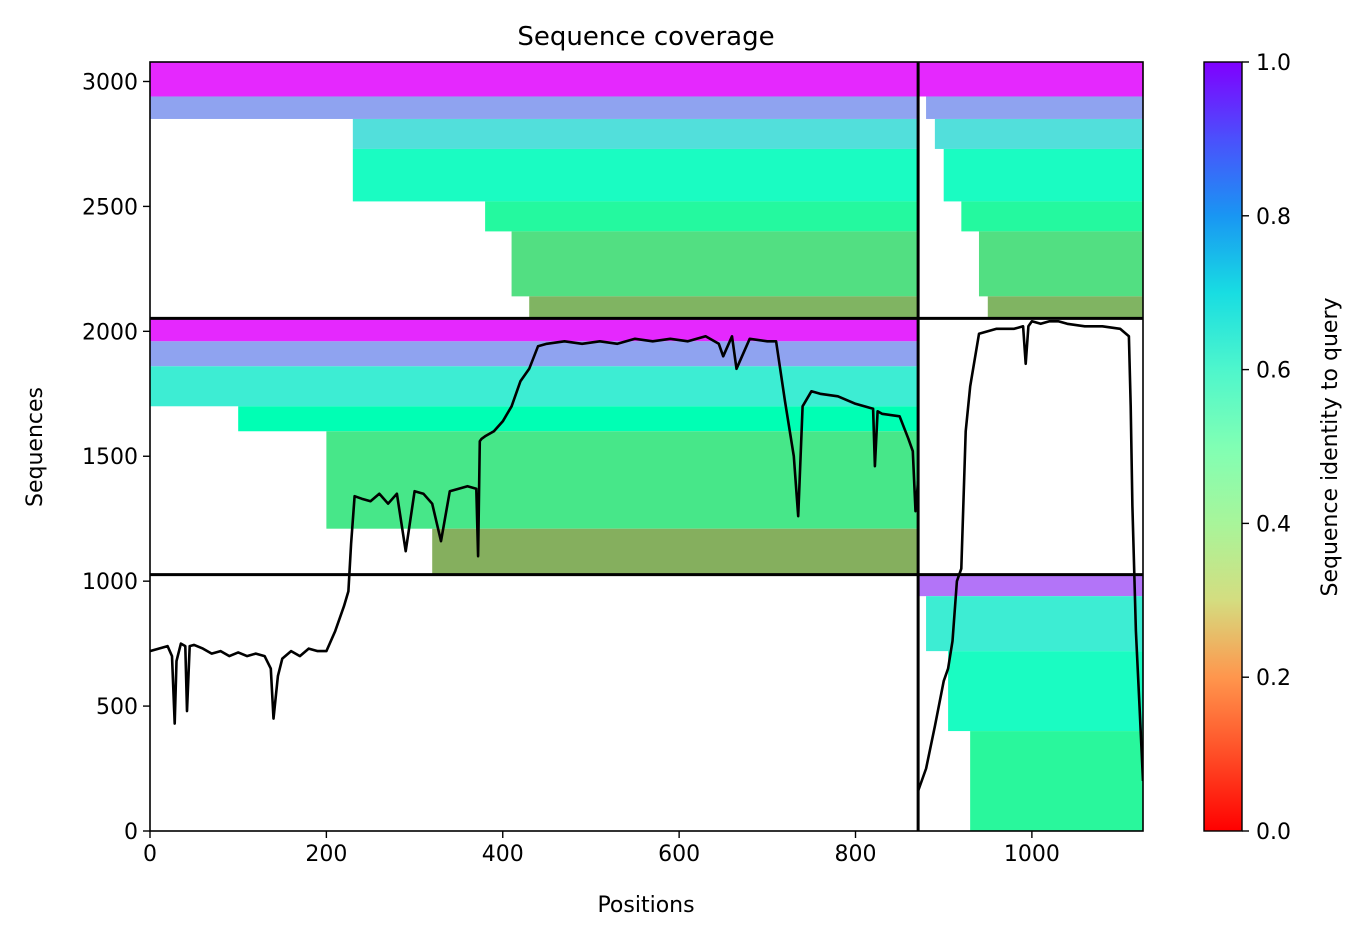  I want to click on colorbar-tick-label: 1.0, so click(1273, 63).